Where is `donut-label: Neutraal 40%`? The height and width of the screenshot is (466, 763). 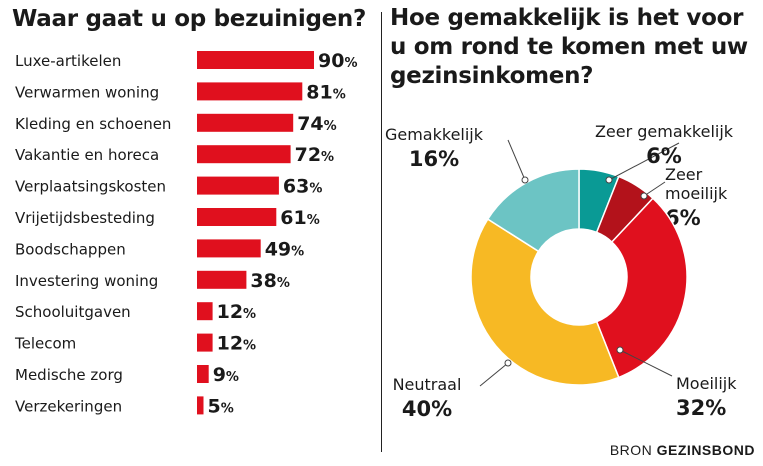
donut-label: Neutraal 40% is located at coordinates (452, 390).